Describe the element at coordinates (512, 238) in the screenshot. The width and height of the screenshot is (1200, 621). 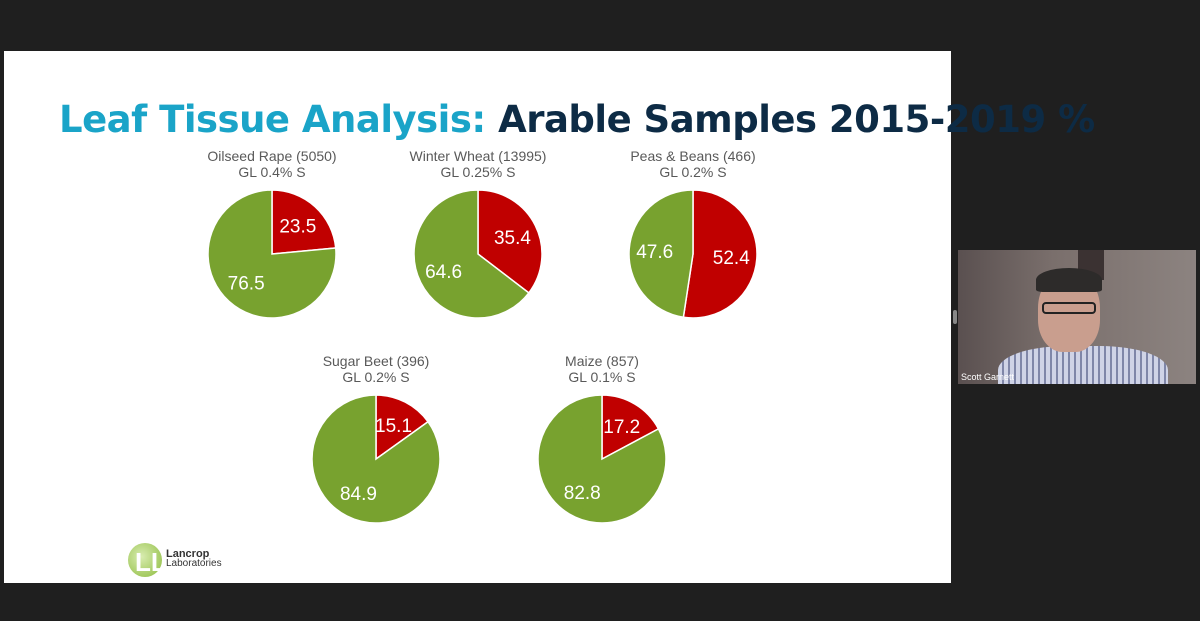
I see `pie-data-label: 35.4` at that location.